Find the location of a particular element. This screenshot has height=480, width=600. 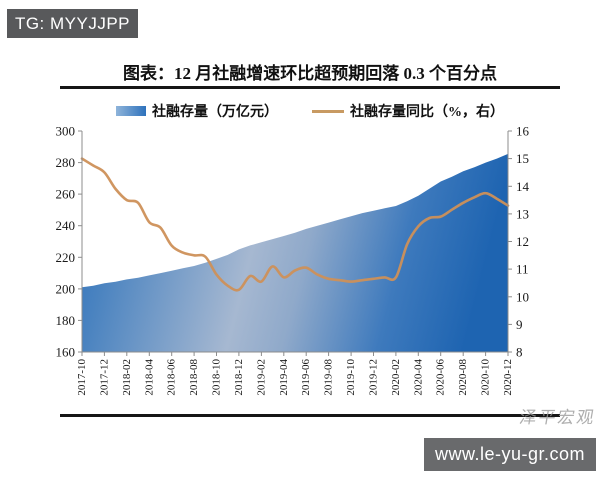

x-axis-tick-label: 2020-10 is located at coordinates (486, 377).